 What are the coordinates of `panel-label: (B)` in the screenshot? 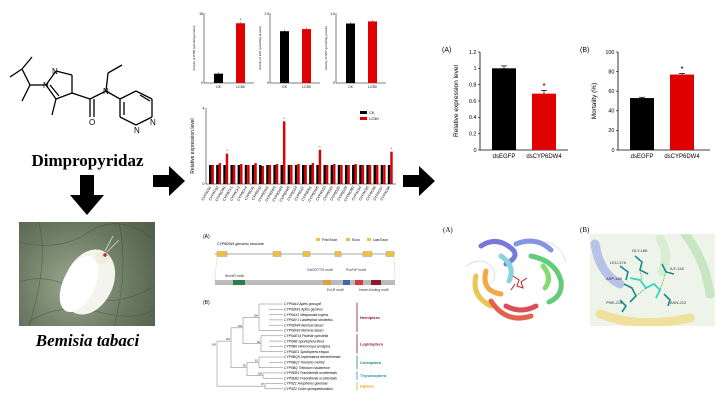 It's located at (206, 303).